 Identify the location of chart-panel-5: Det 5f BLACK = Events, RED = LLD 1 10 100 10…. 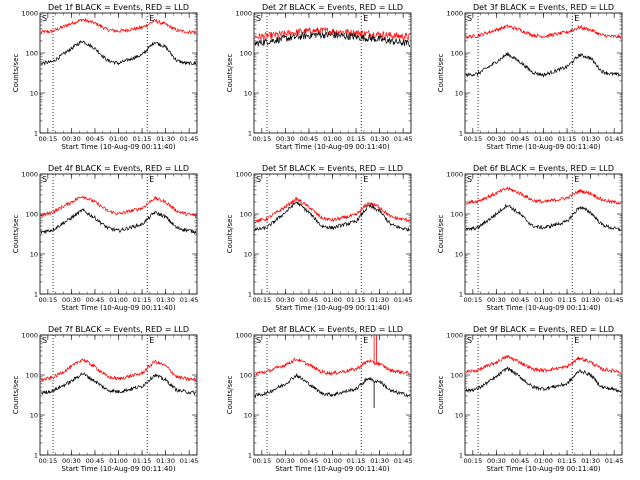
(319, 238).